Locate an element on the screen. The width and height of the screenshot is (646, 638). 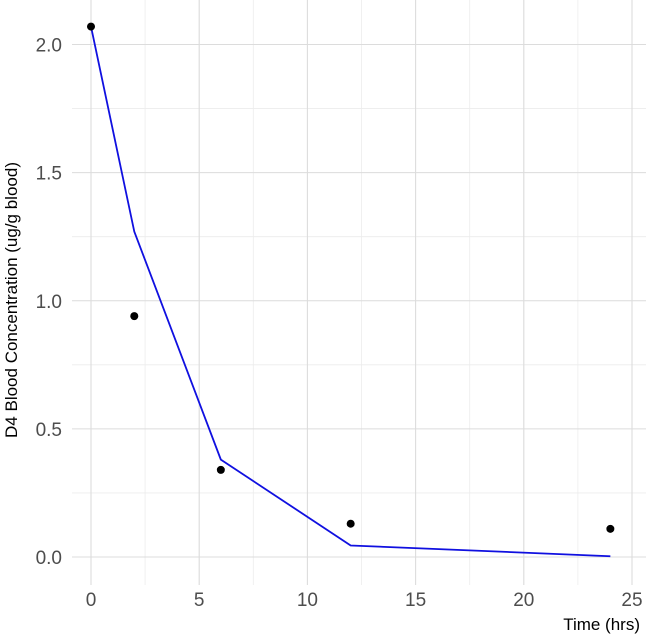
y-tick-label: 2.0 is located at coordinates (49, 46).